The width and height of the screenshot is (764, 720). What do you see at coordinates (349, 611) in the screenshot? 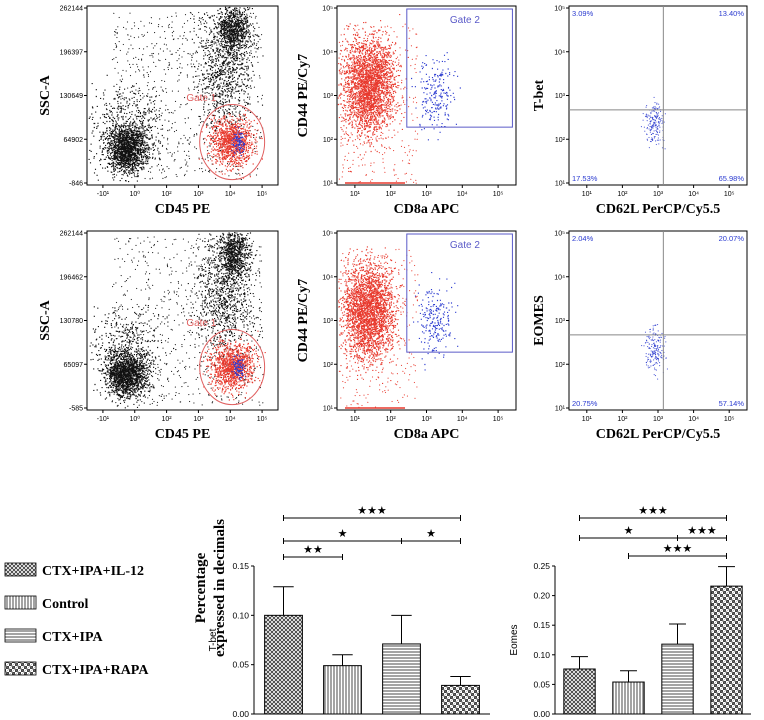
I see `bar-chart-tbet: 0.000.050.100.15T-bet★★★★ ★★★` at bounding box center [349, 611].